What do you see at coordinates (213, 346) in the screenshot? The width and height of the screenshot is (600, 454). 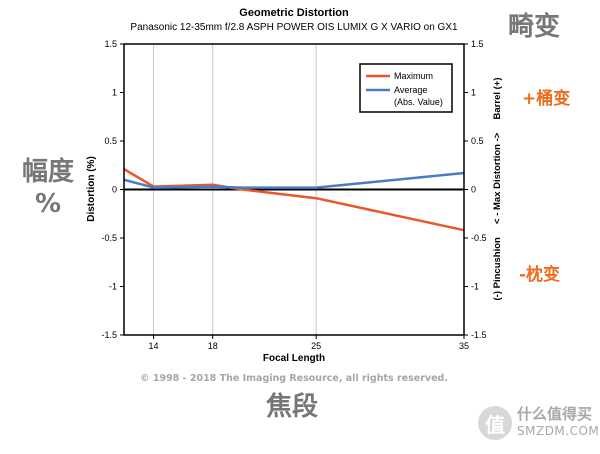 I see `x-tick-label: 18` at bounding box center [213, 346].